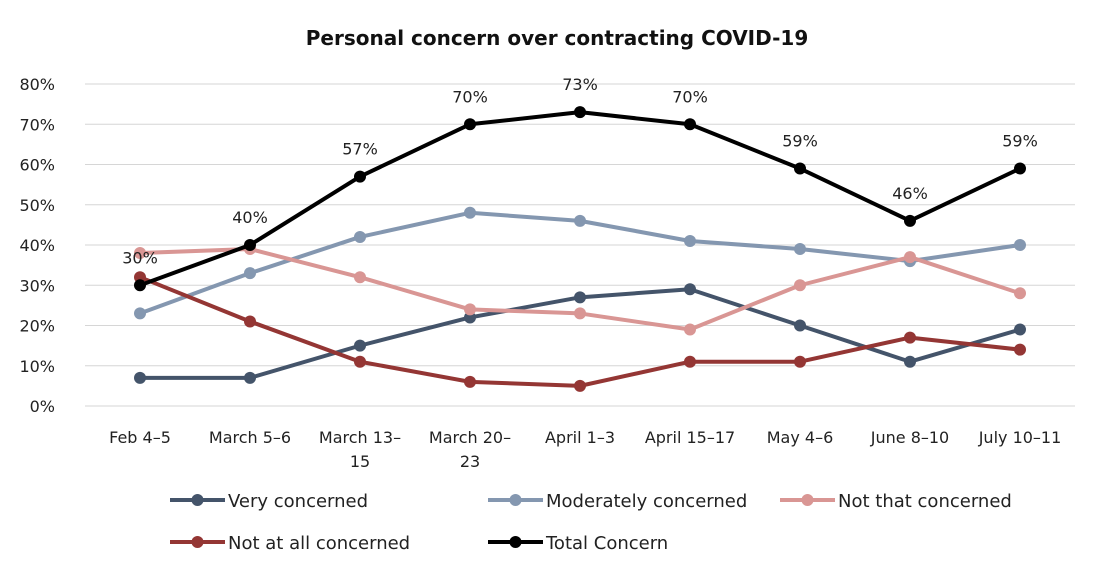  I want to click on legend-item: Very concerned, so click(269, 501).